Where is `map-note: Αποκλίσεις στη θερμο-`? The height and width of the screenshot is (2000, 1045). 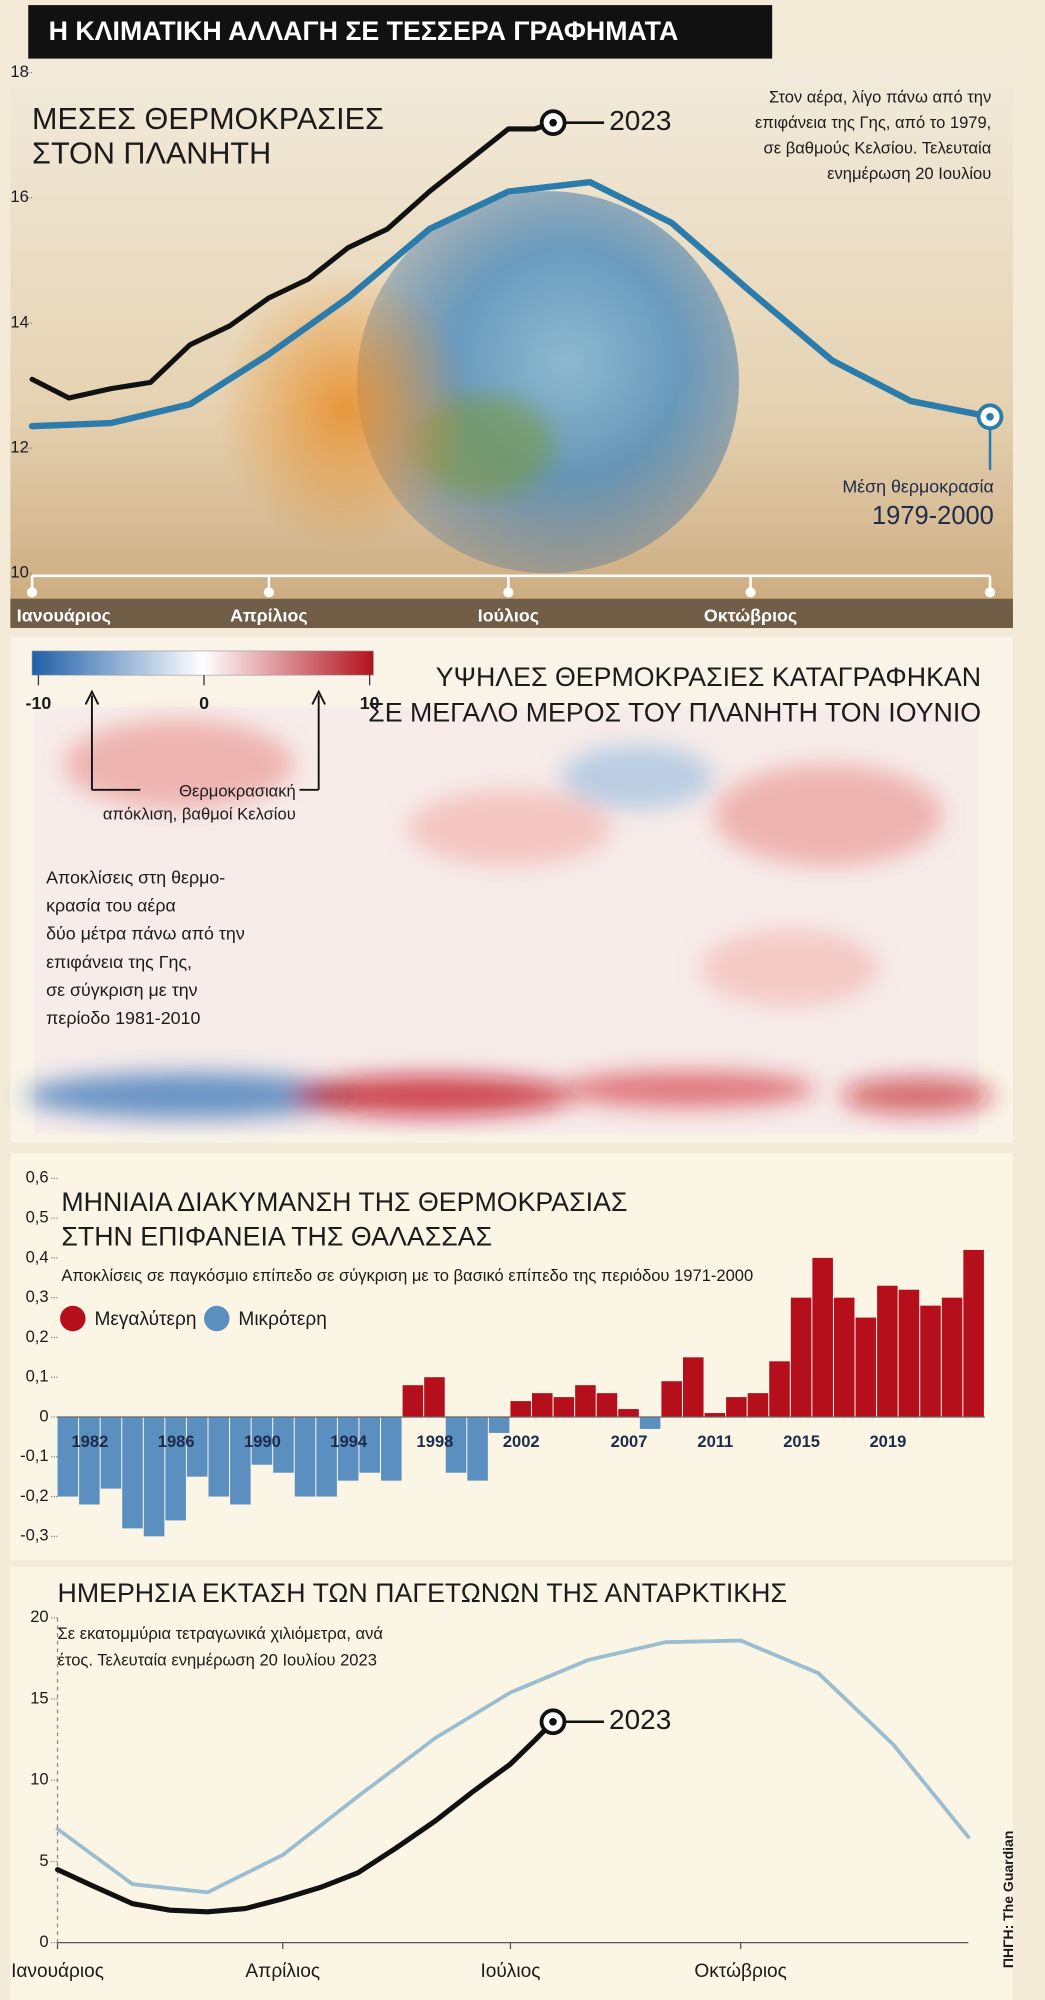 map-note: Αποκλίσεις στη θερμο- is located at coordinates (135, 878).